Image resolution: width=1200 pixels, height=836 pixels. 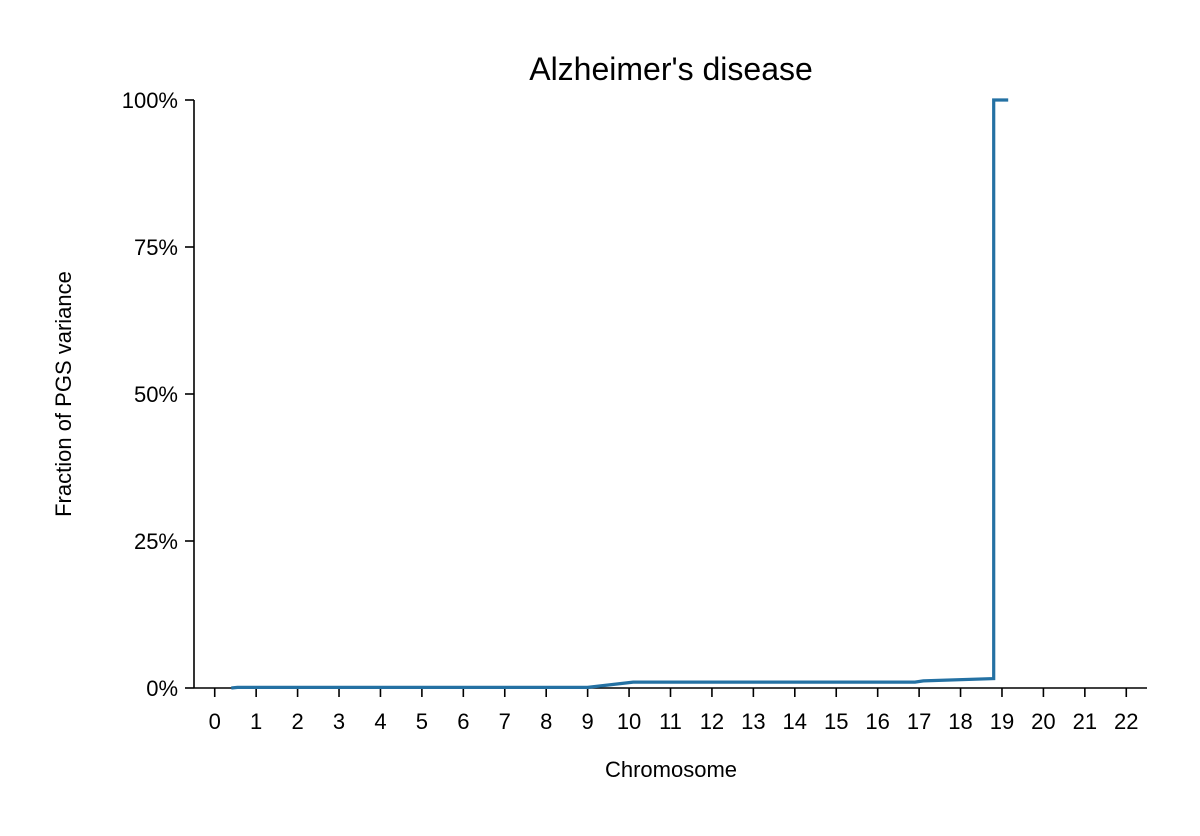 I want to click on x-tick-label: 11, so click(x=670, y=721).